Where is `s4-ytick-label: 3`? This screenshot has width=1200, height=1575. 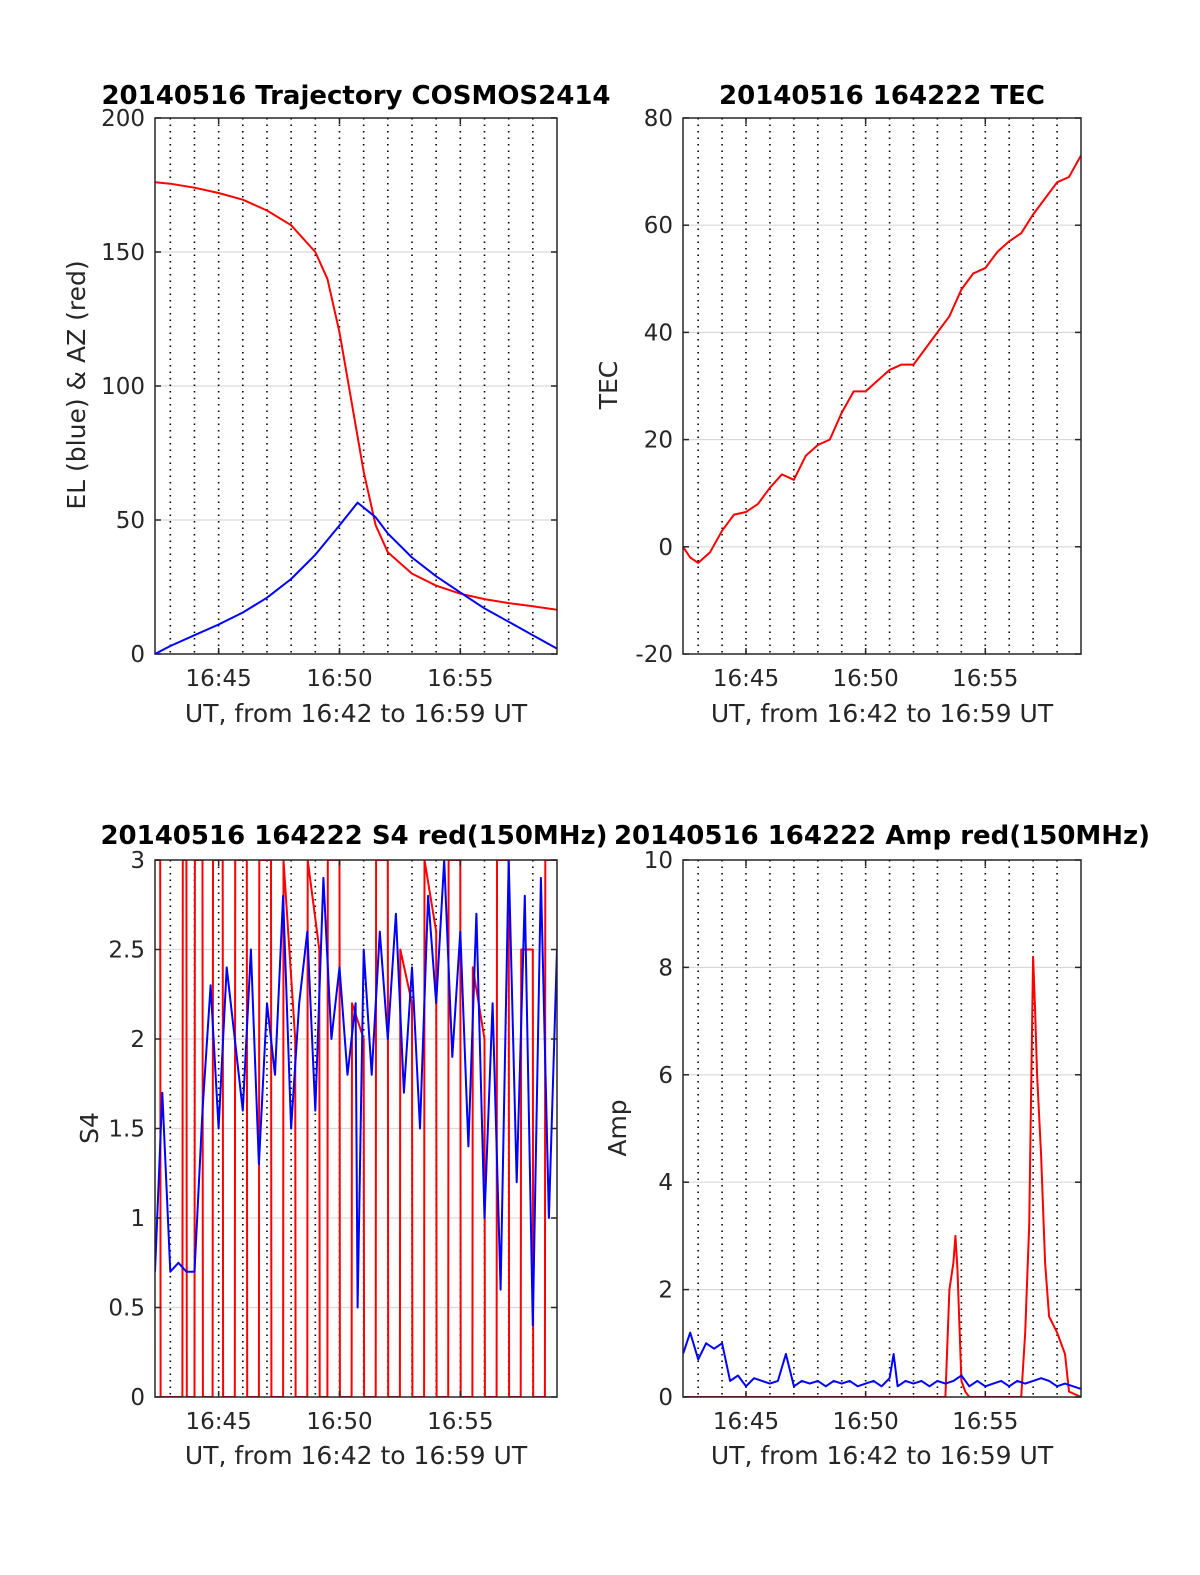 s4-ytick-label: 3 is located at coordinates (137, 861).